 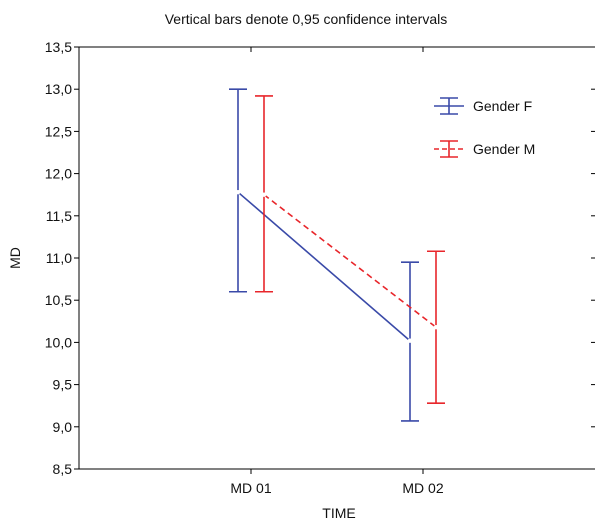 What do you see at coordinates (58, 300) in the screenshot?
I see `y-tick-label: 10,5` at bounding box center [58, 300].